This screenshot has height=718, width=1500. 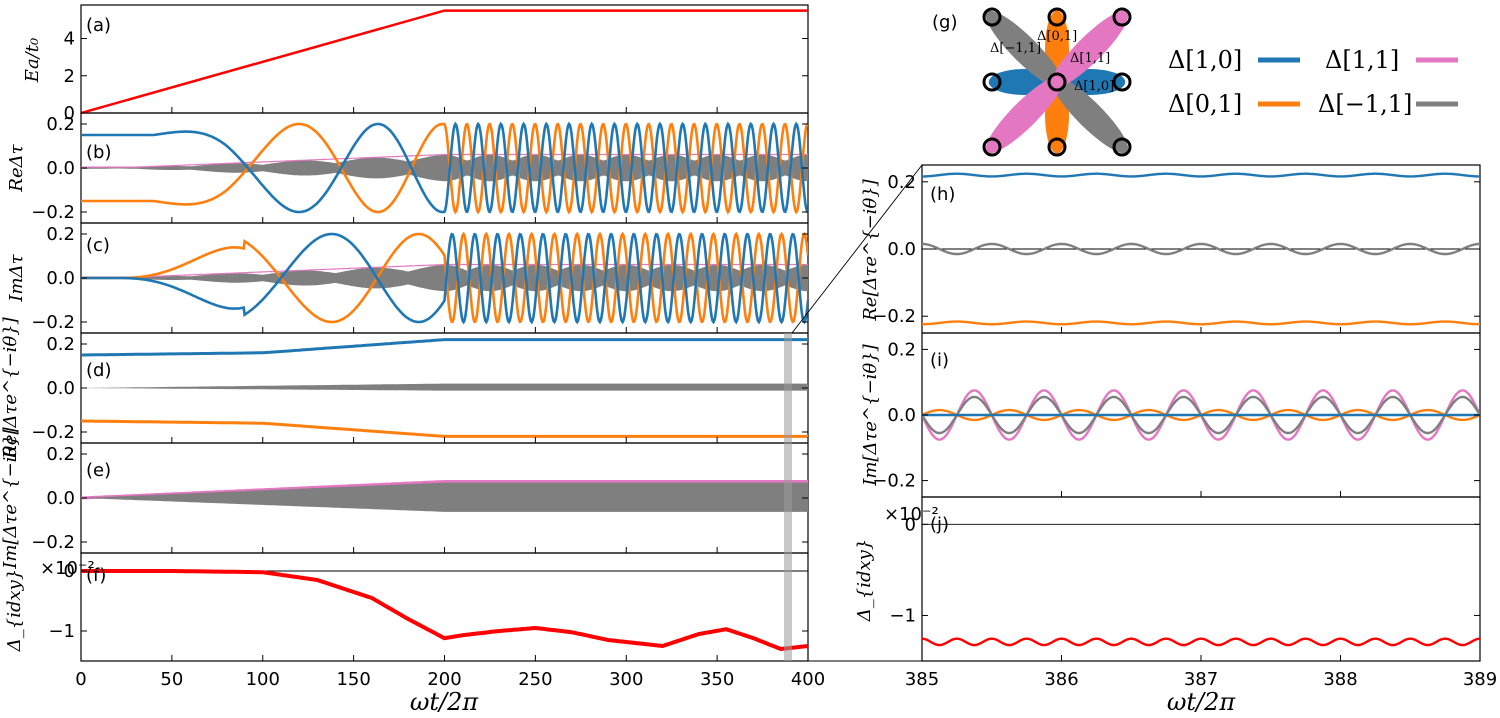 I want to click on ytick-label-i-1: 0.0, so click(x=901, y=415).